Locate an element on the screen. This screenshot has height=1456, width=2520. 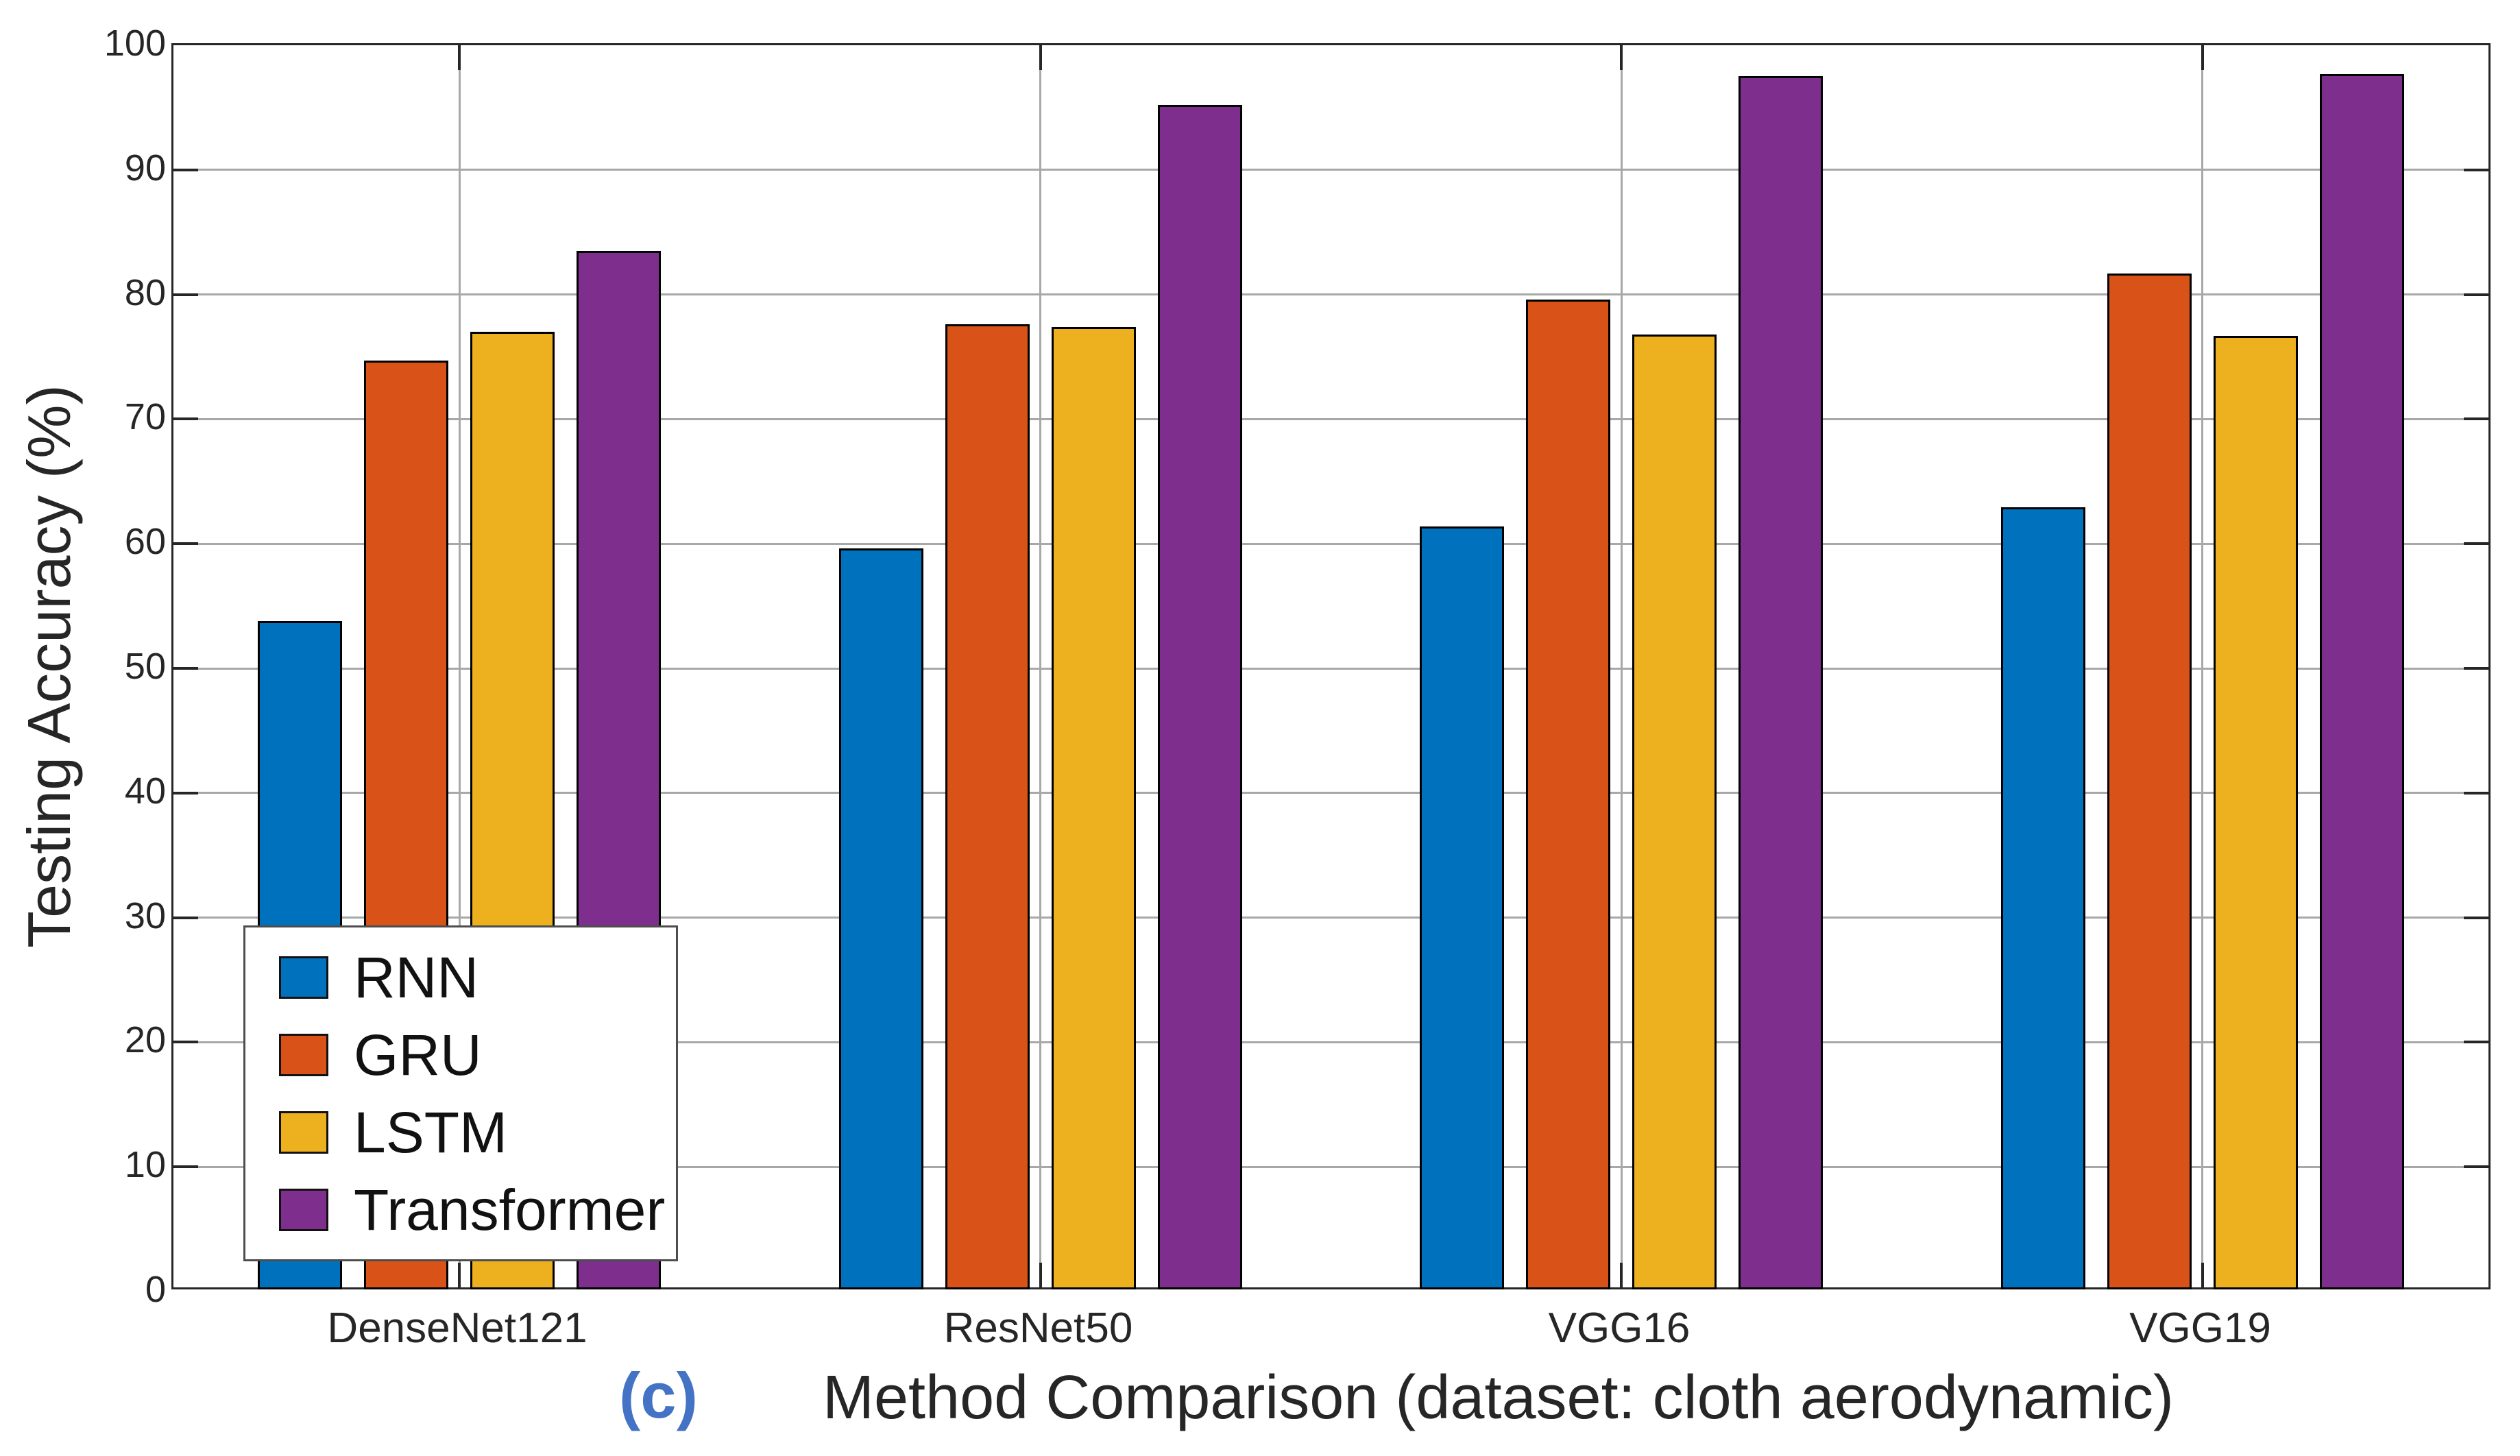
legend-item: GRU is located at coordinates (474, 1055).